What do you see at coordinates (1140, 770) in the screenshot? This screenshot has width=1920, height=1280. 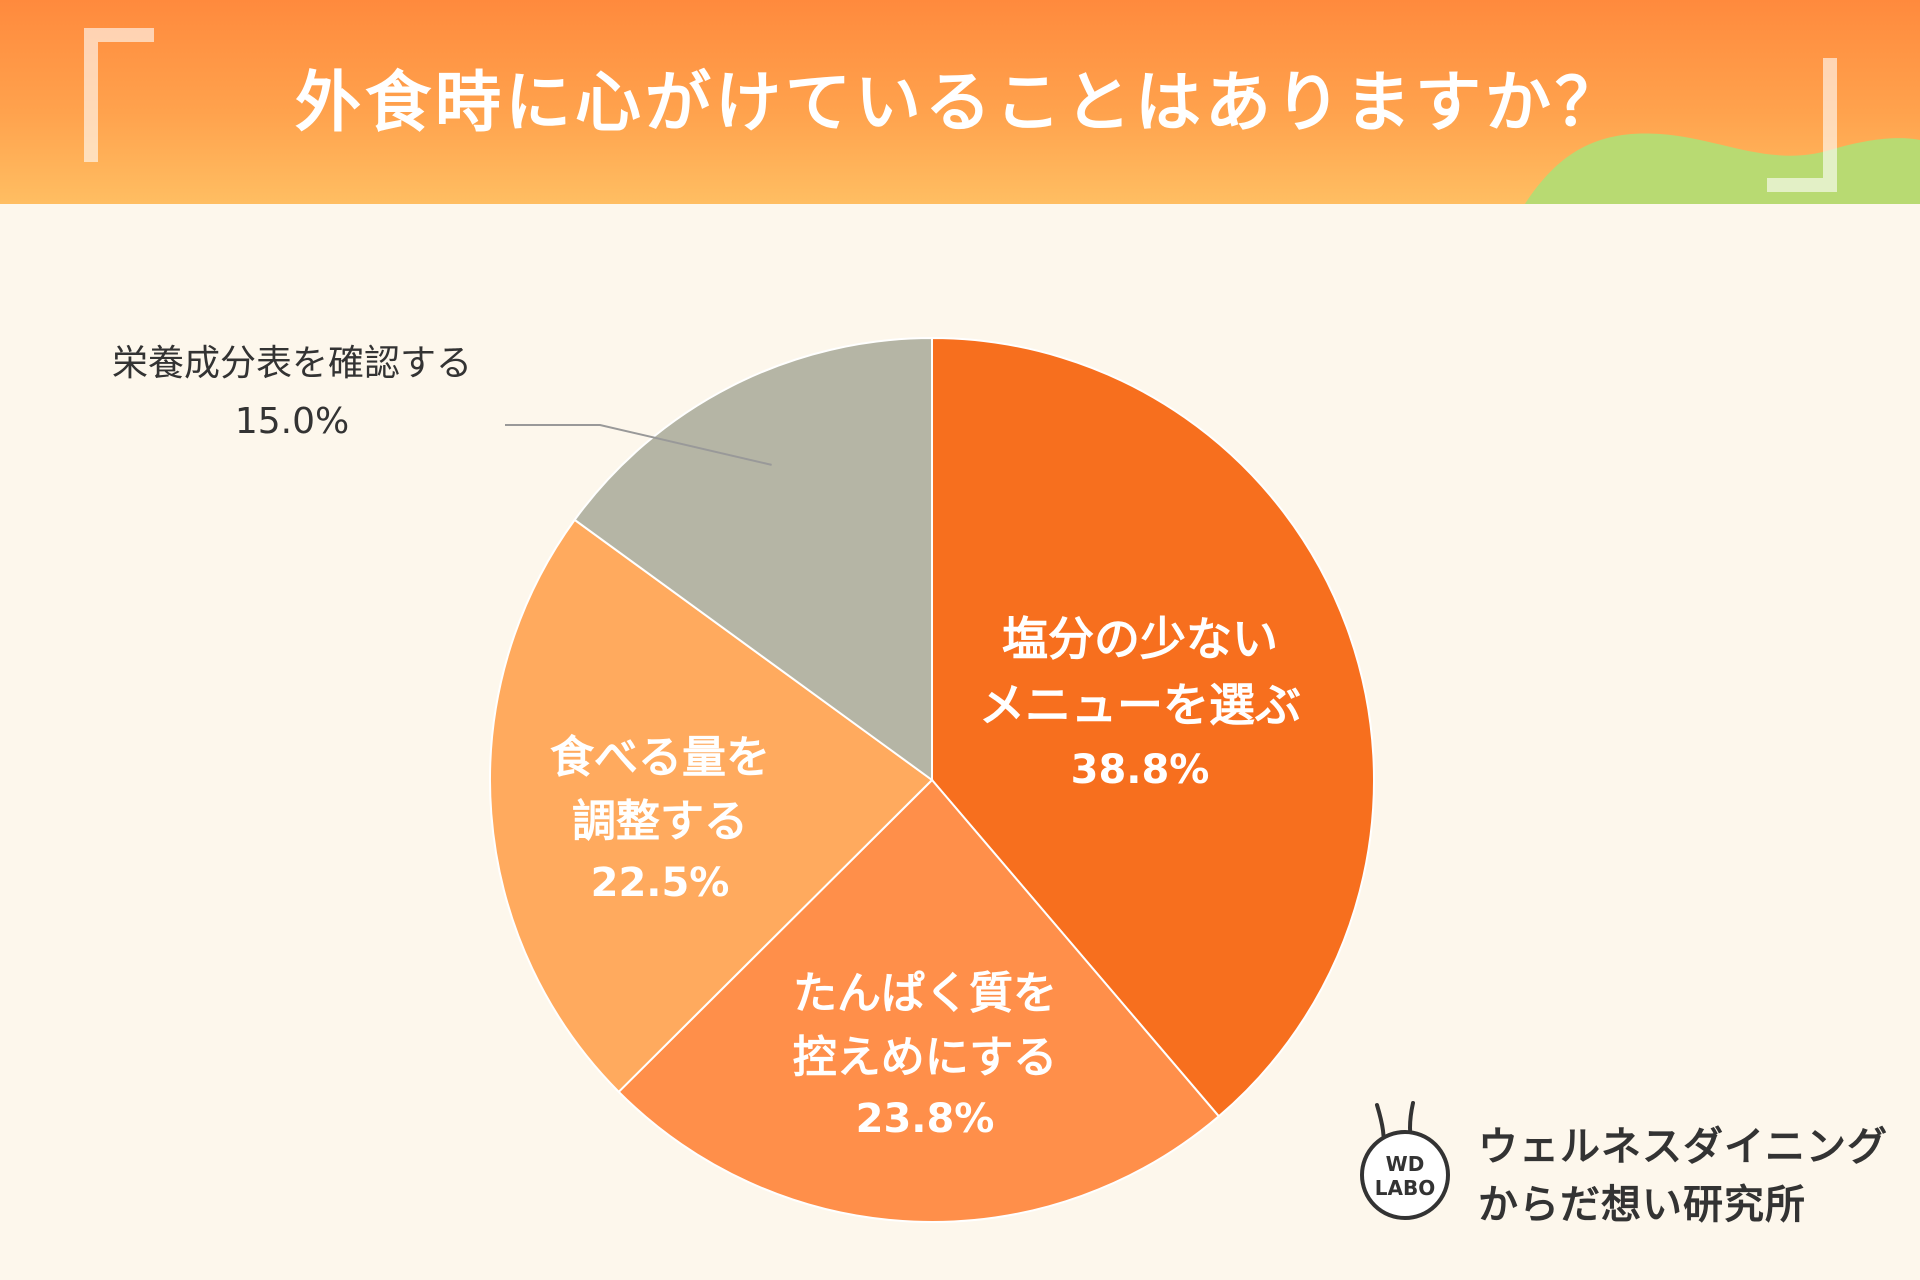 I see `slice-value-1: 38.8%` at bounding box center [1140, 770].